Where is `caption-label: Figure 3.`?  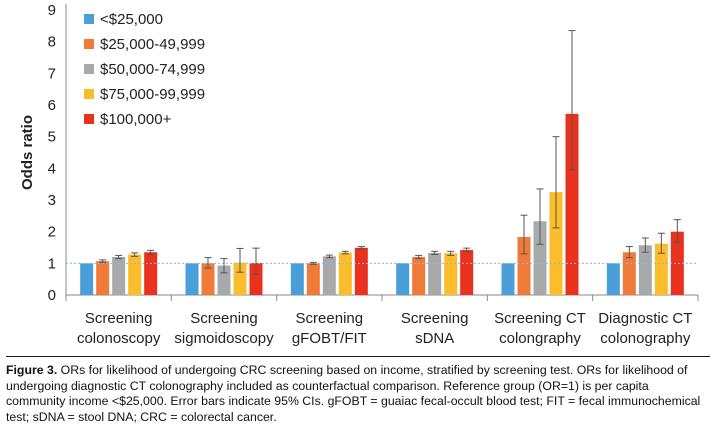 caption-label: Figure 3. is located at coordinates (32, 370).